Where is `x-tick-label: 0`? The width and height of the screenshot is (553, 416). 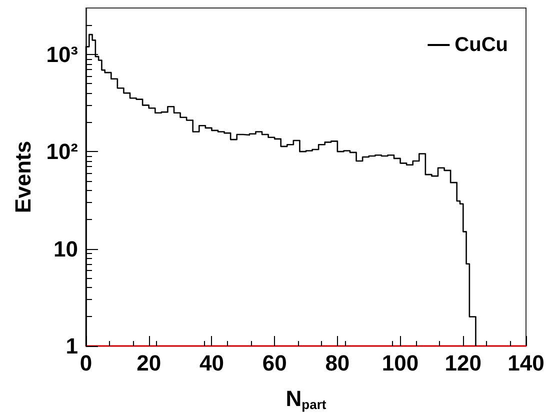
x-tick-label: 0 is located at coordinates (86, 363).